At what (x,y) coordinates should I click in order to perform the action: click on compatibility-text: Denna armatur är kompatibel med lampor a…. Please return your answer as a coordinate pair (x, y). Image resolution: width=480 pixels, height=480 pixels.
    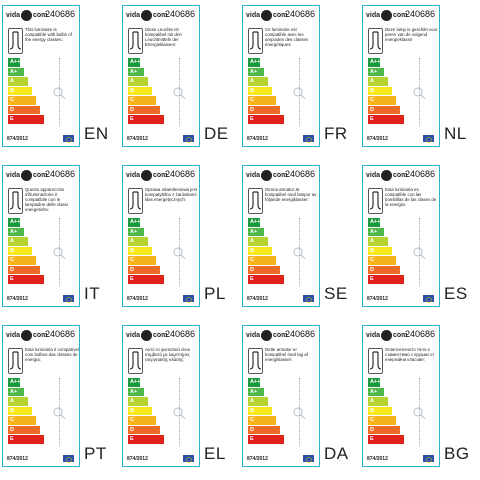
    Looking at the image, I should click on (291, 194).